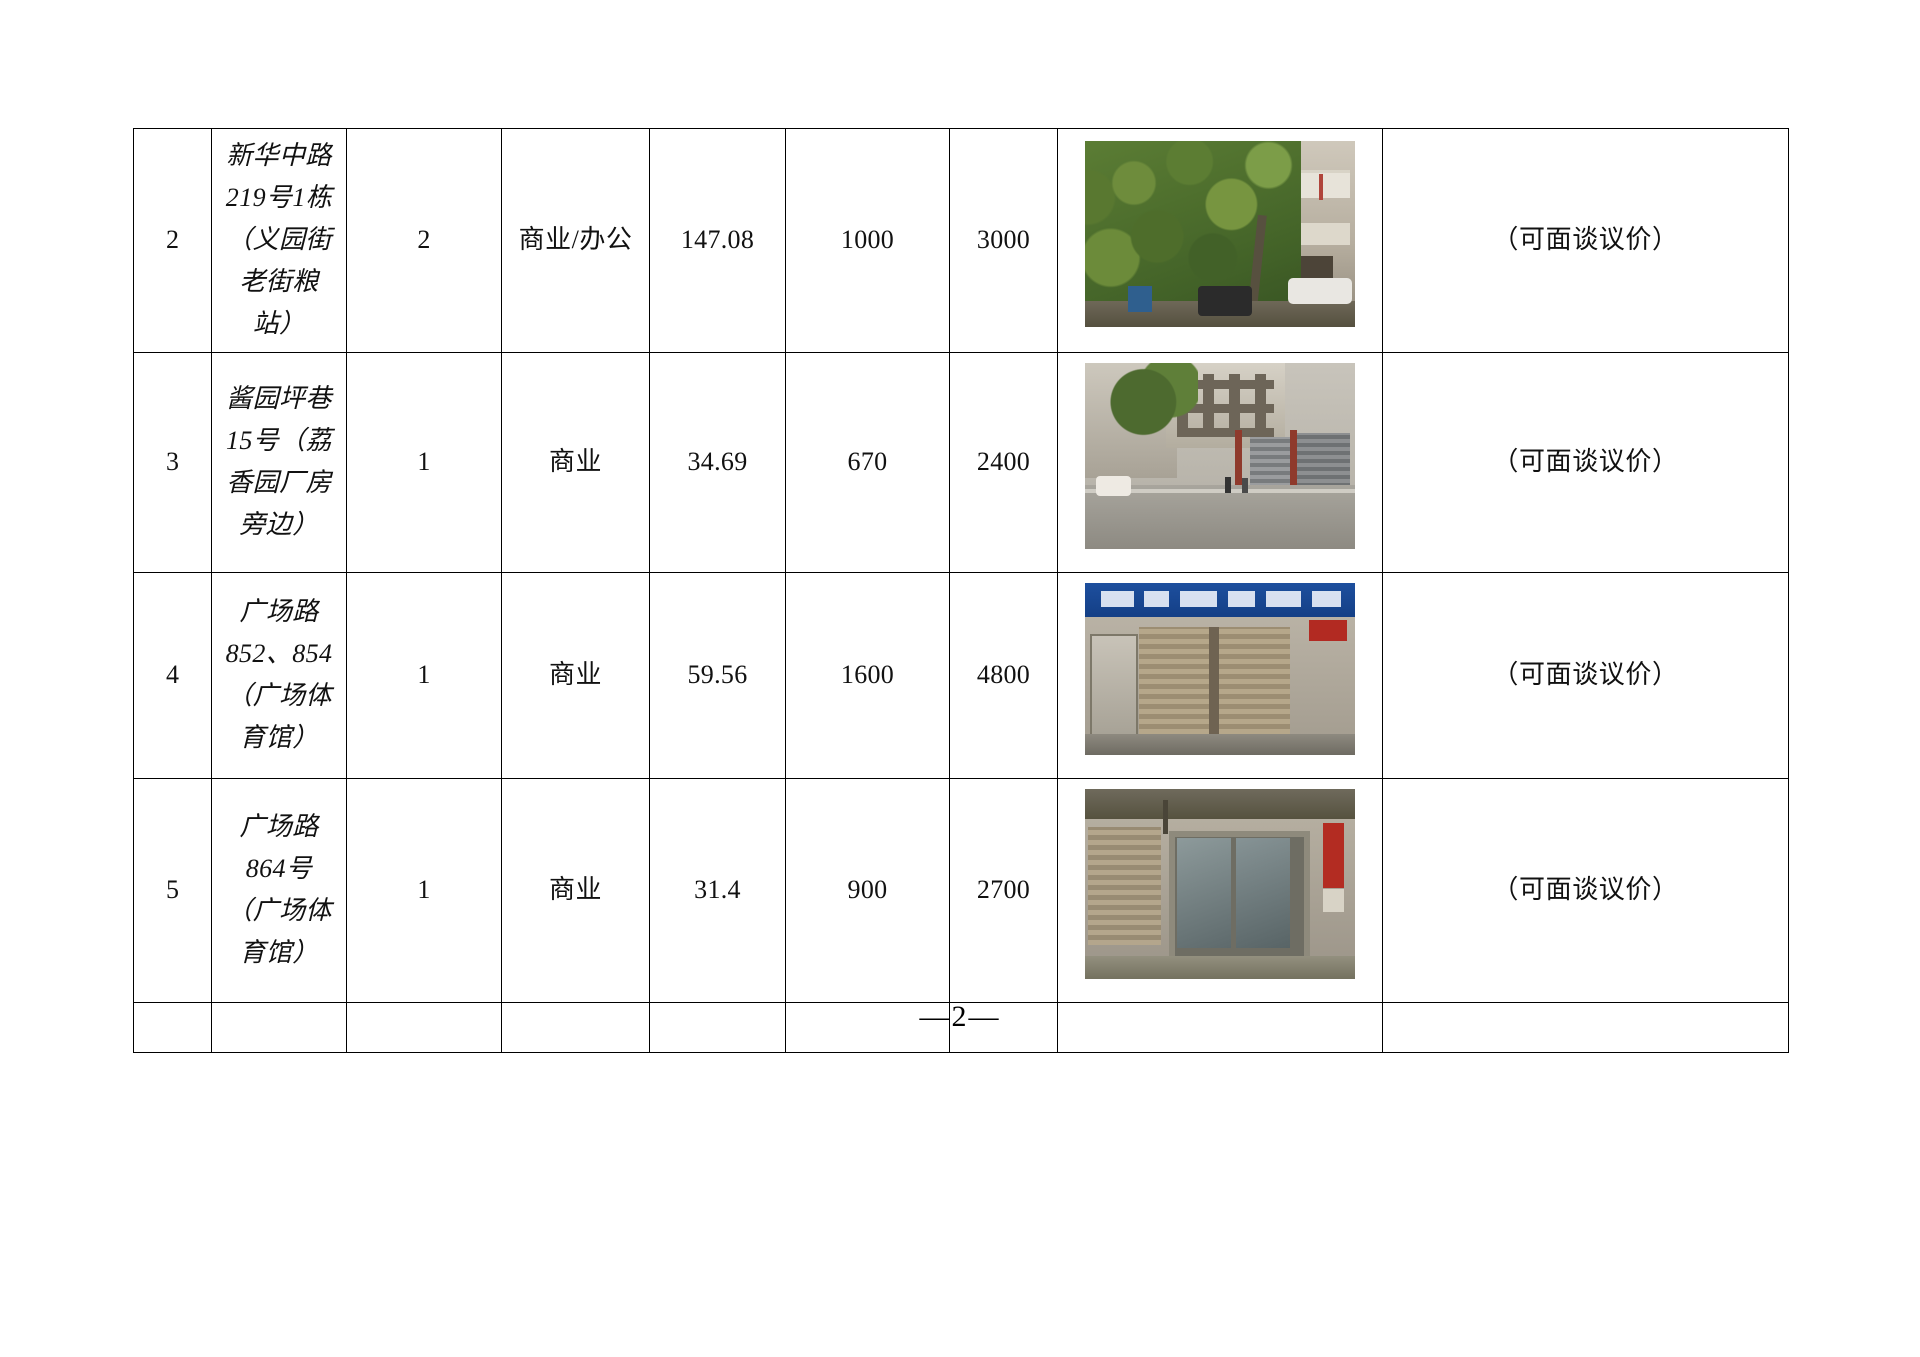 The image size is (1920, 1357). I want to click on row-price-high: 4800, so click(1003, 675).